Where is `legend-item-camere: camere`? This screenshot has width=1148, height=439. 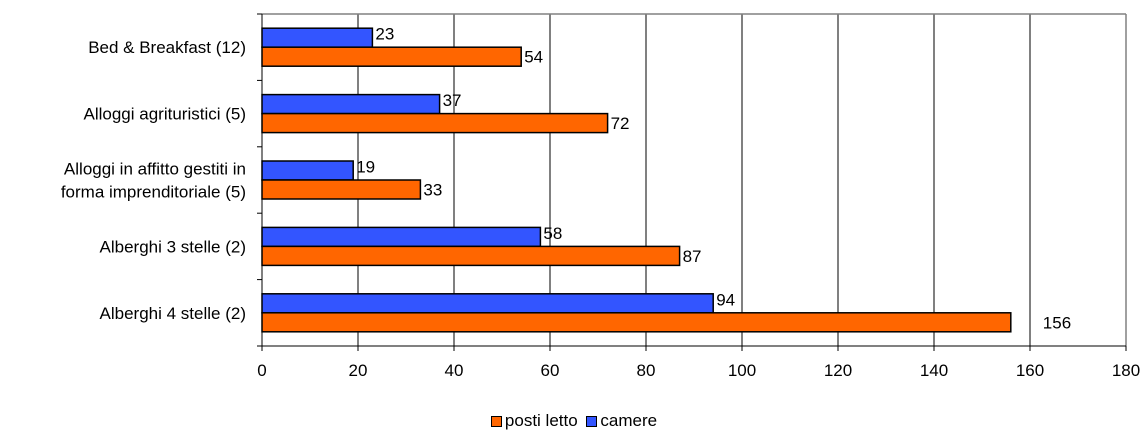 legend-item-camere: camere is located at coordinates (621, 421).